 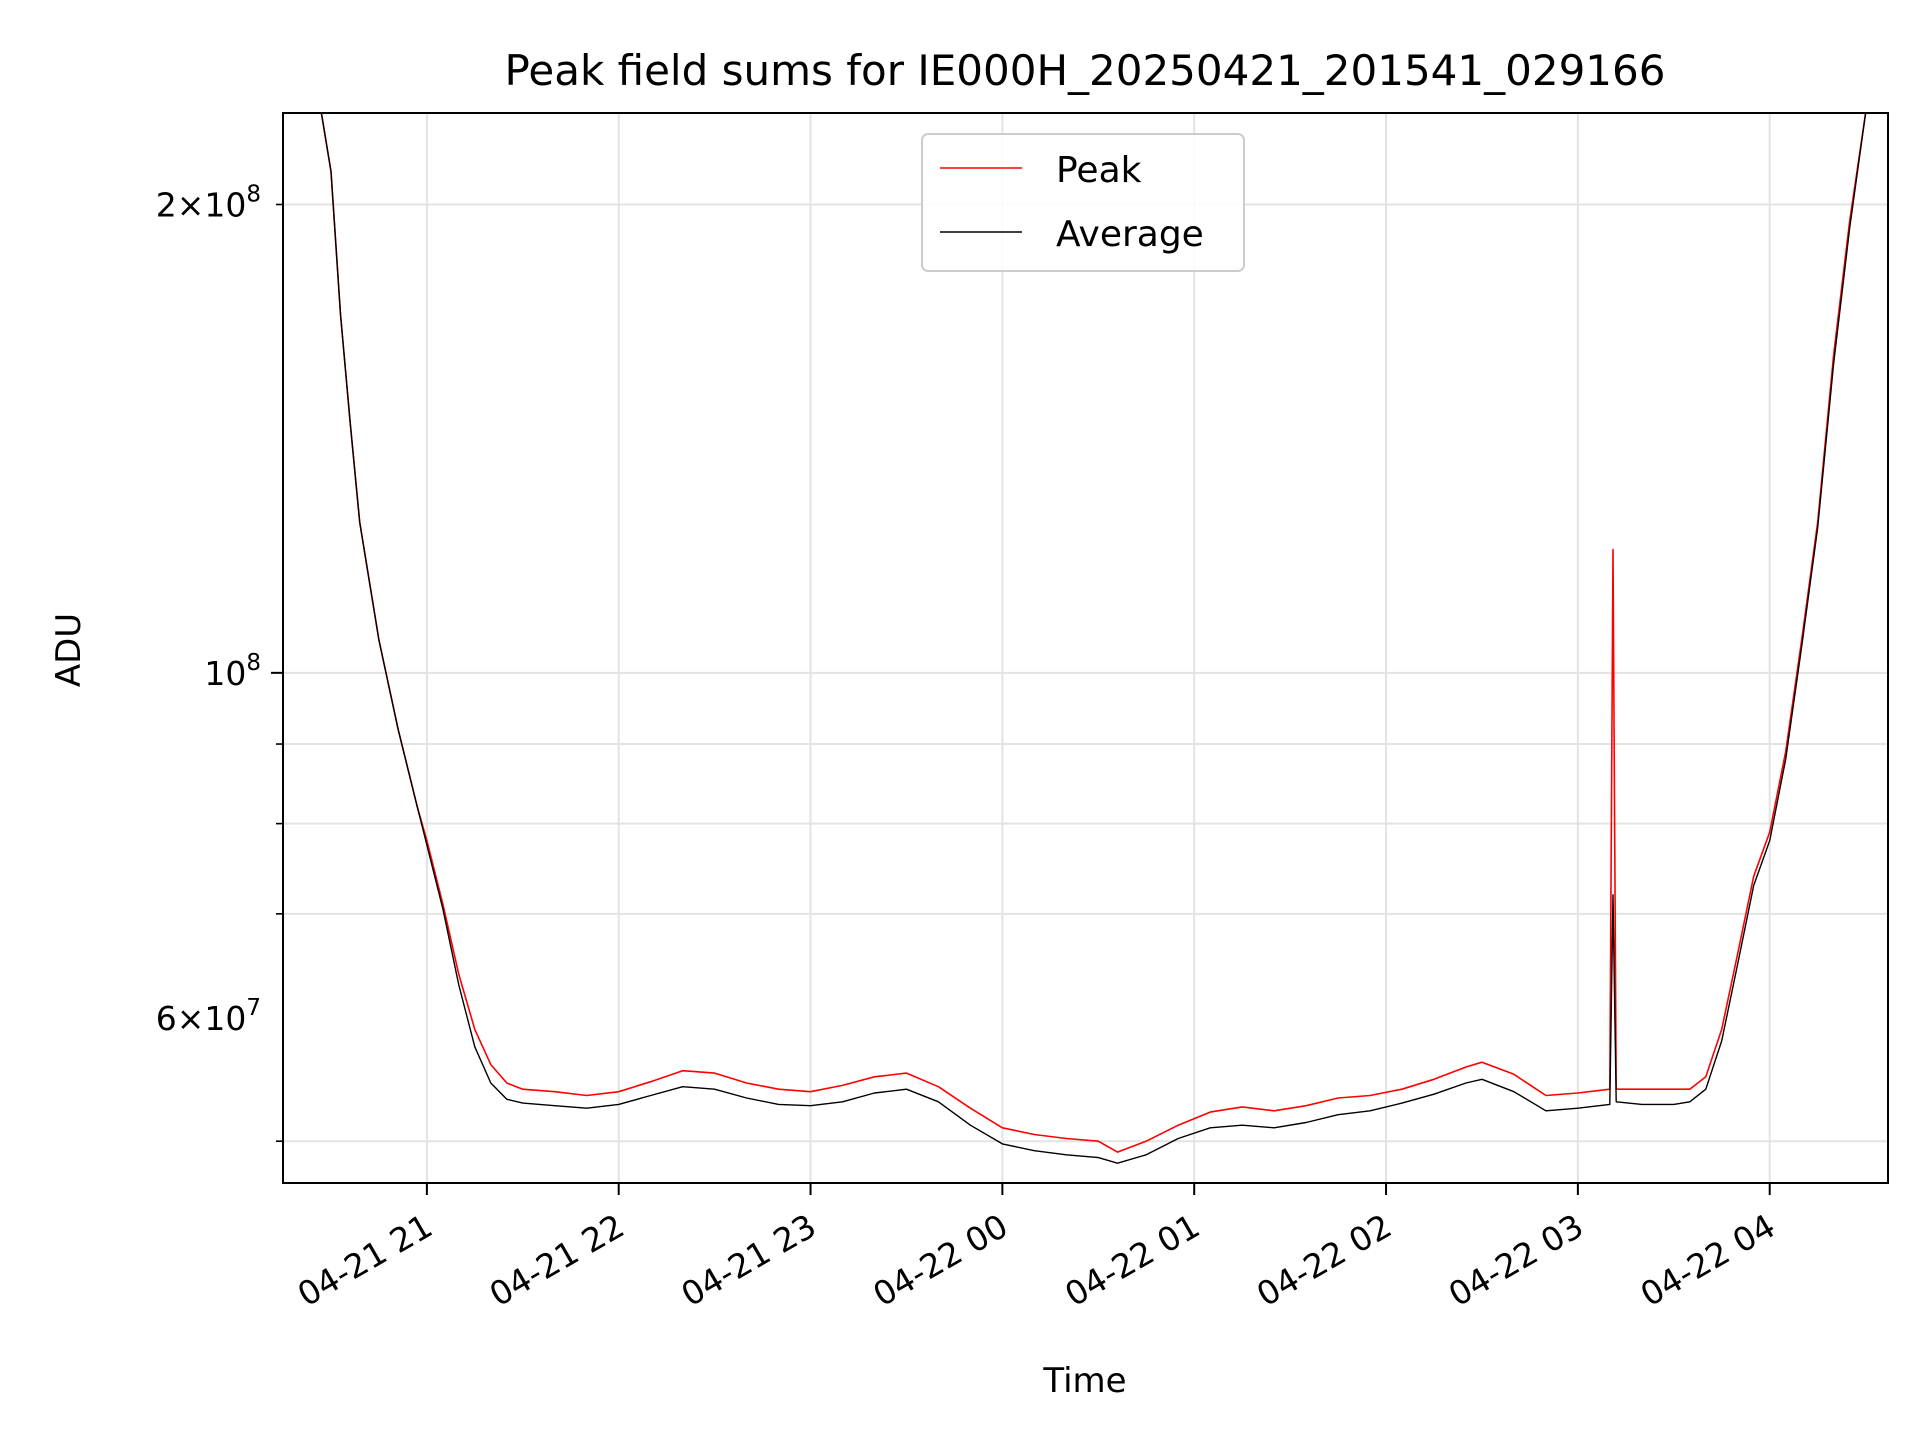 I want to click on y-axis-ticks: 108 2×108 6×107, so click(x=219, y=661).